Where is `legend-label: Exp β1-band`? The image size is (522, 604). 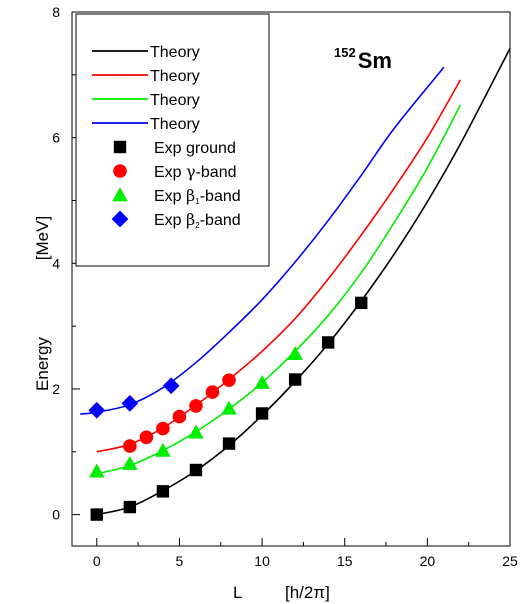
legend-label: Exp β1-band is located at coordinates (197, 196).